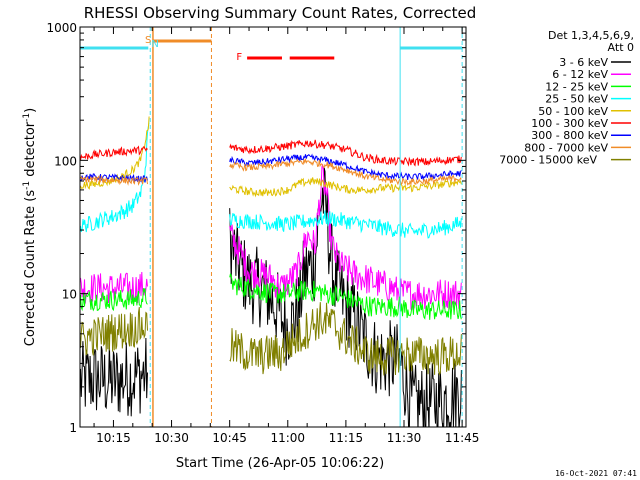 This screenshot has width=640, height=480. What do you see at coordinates (346, 438) in the screenshot?
I see `x-tick-label-4: 11:15` at bounding box center [346, 438].